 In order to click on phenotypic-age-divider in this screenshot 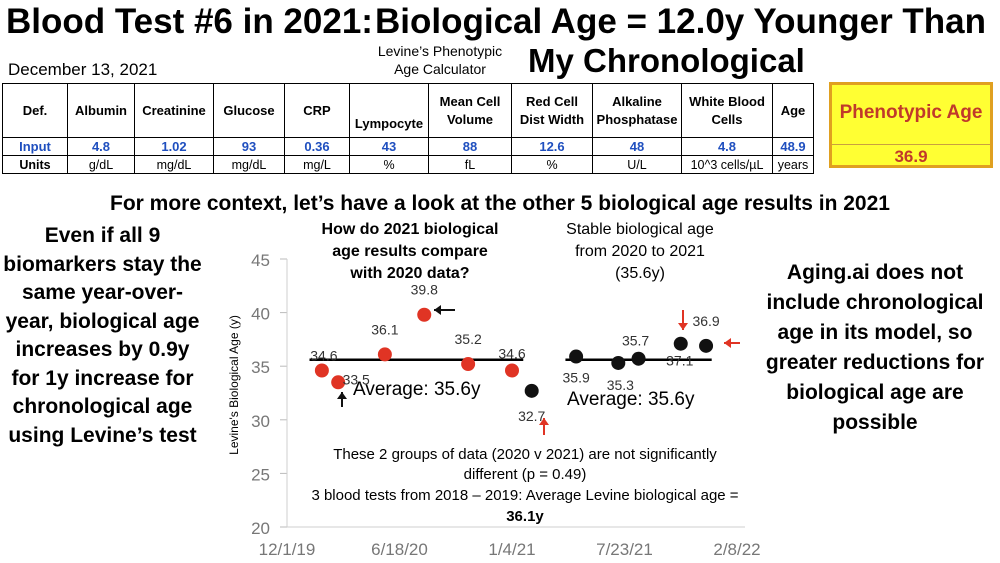, I will do `click(911, 144)`.